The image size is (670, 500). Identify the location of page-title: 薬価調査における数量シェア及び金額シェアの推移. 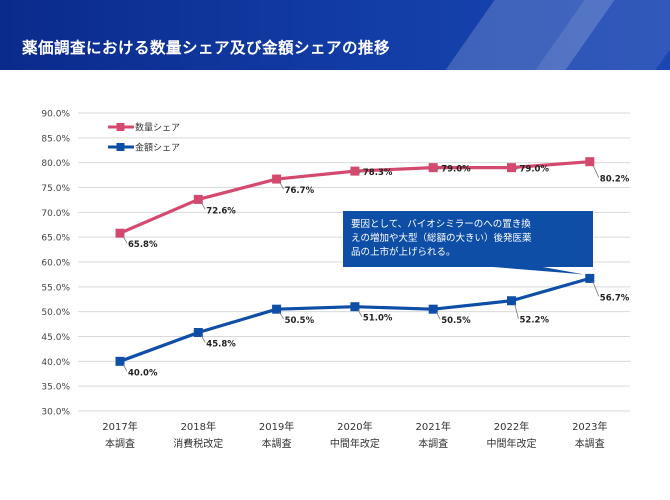
(206, 48).